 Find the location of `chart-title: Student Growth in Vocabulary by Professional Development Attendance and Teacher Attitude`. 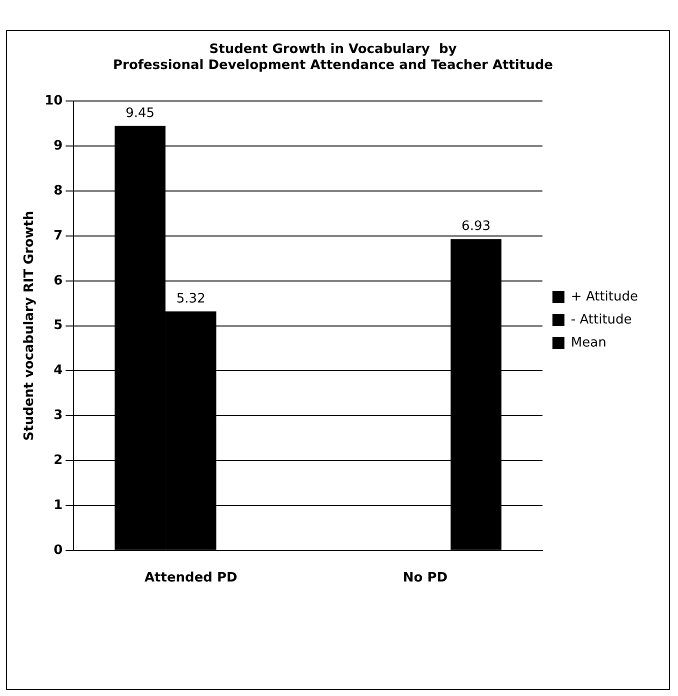

chart-title: Student Growth in Vocabulary by Professional Development Attendance and Teacher Attitude is located at coordinates (333, 57).